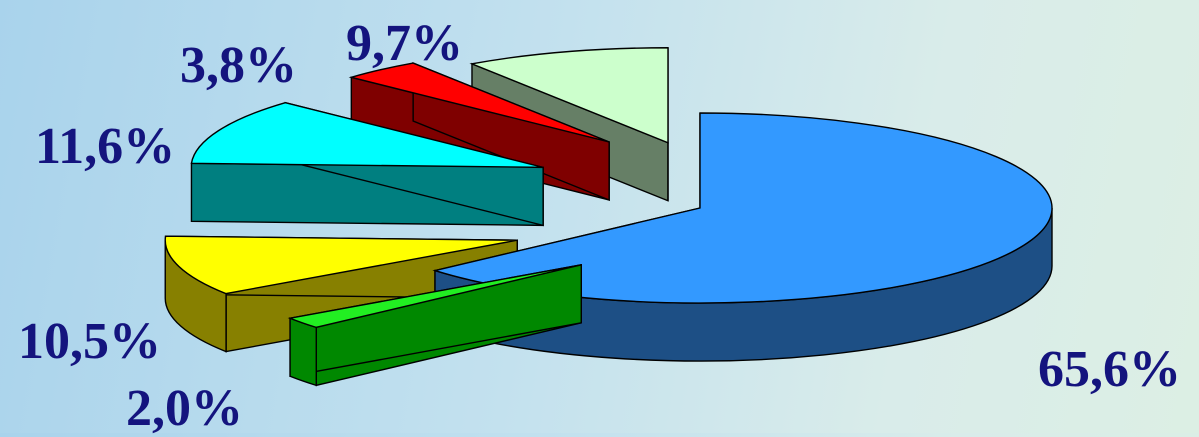 This screenshot has height=437, width=1199. I want to click on slice-2-top, so click(341, 265).